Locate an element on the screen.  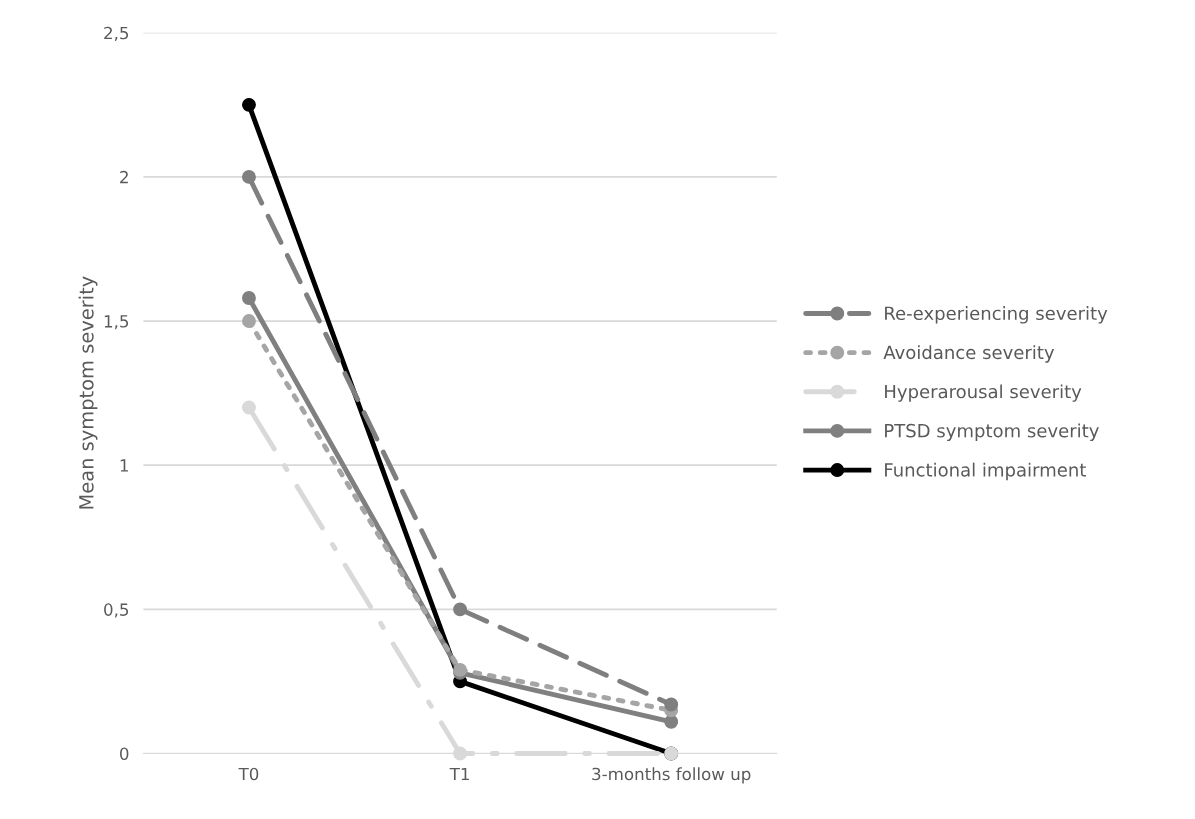
y-tick-label: 2 is located at coordinates (124, 177).